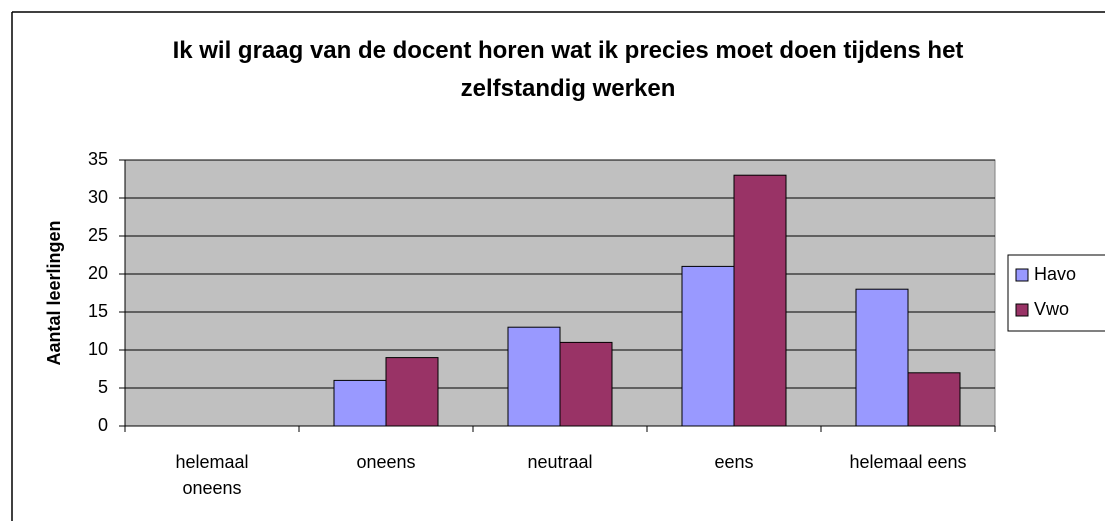 This screenshot has height=521, width=1105. I want to click on legend-label: Vwo, so click(1051, 309).